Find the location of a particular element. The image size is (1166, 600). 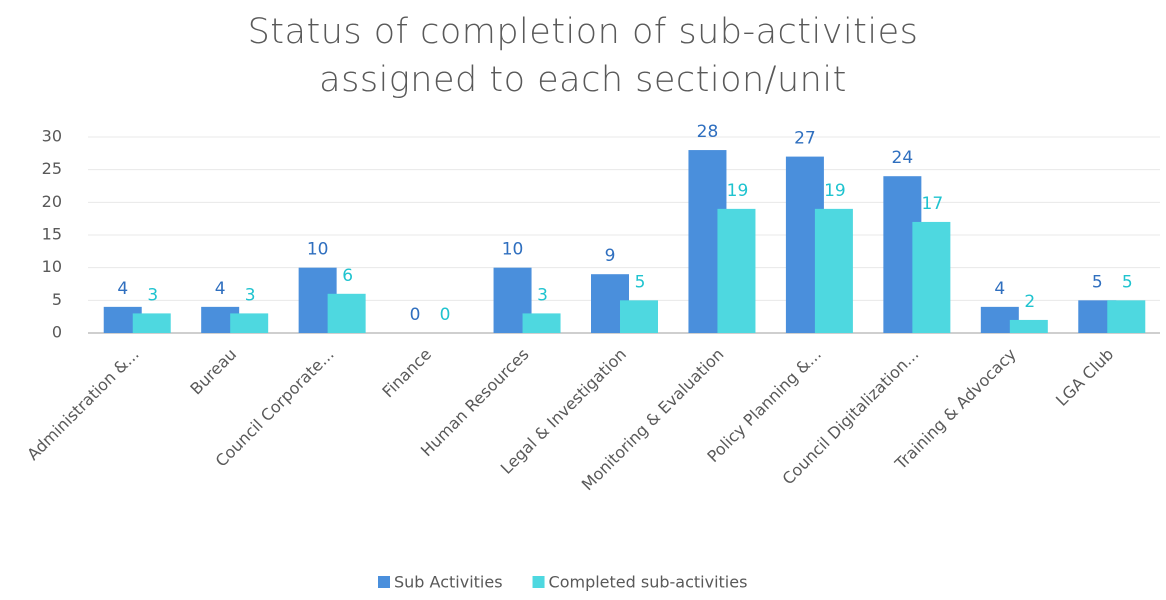

x-tick-label: LGA Club is located at coordinates (1084, 377).